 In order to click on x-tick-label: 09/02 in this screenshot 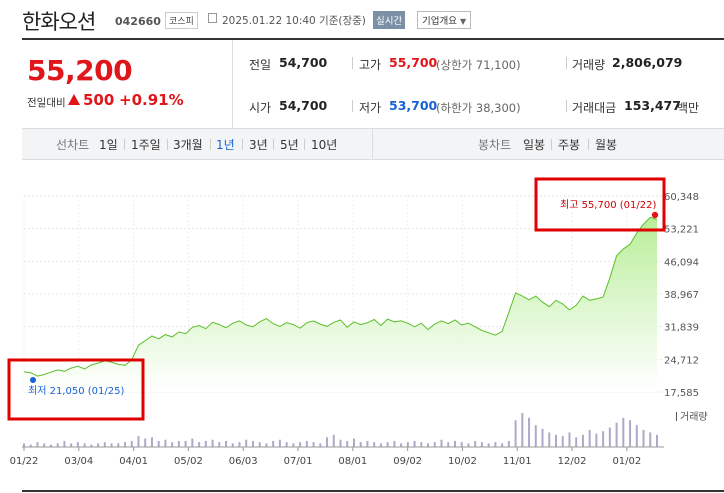, I will do `click(407, 461)`.